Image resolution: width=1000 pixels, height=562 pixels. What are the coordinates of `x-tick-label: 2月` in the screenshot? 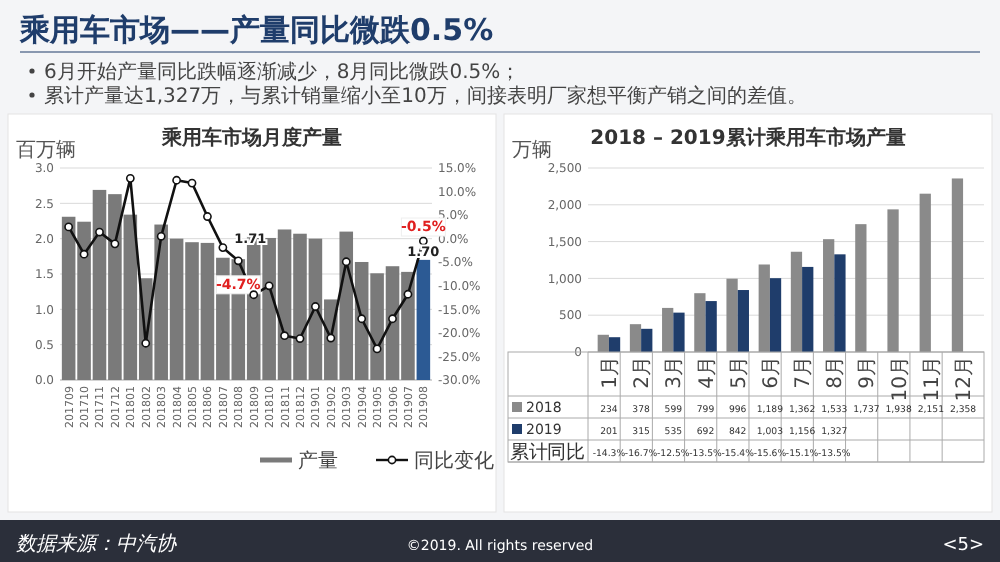 It's located at (643, 372).